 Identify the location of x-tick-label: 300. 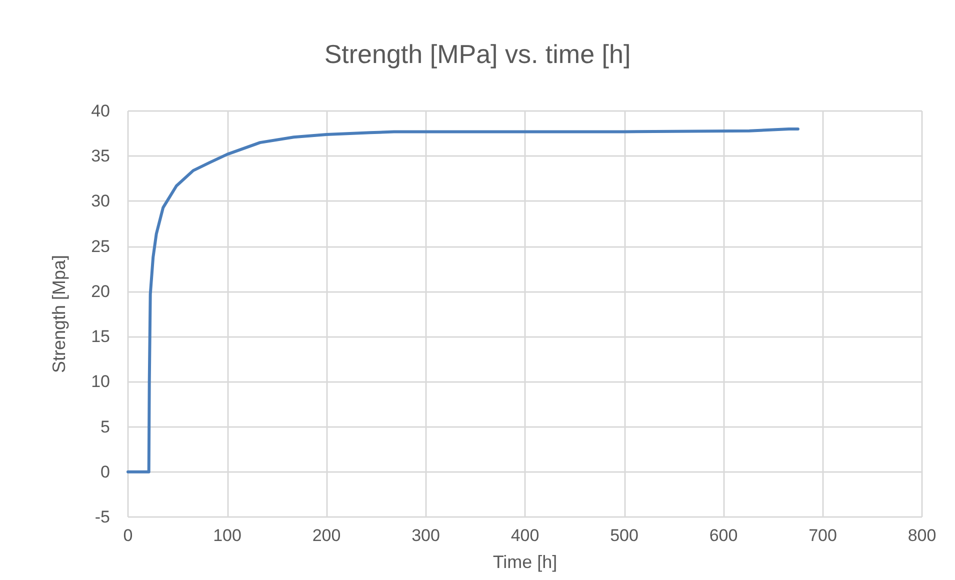
(426, 535).